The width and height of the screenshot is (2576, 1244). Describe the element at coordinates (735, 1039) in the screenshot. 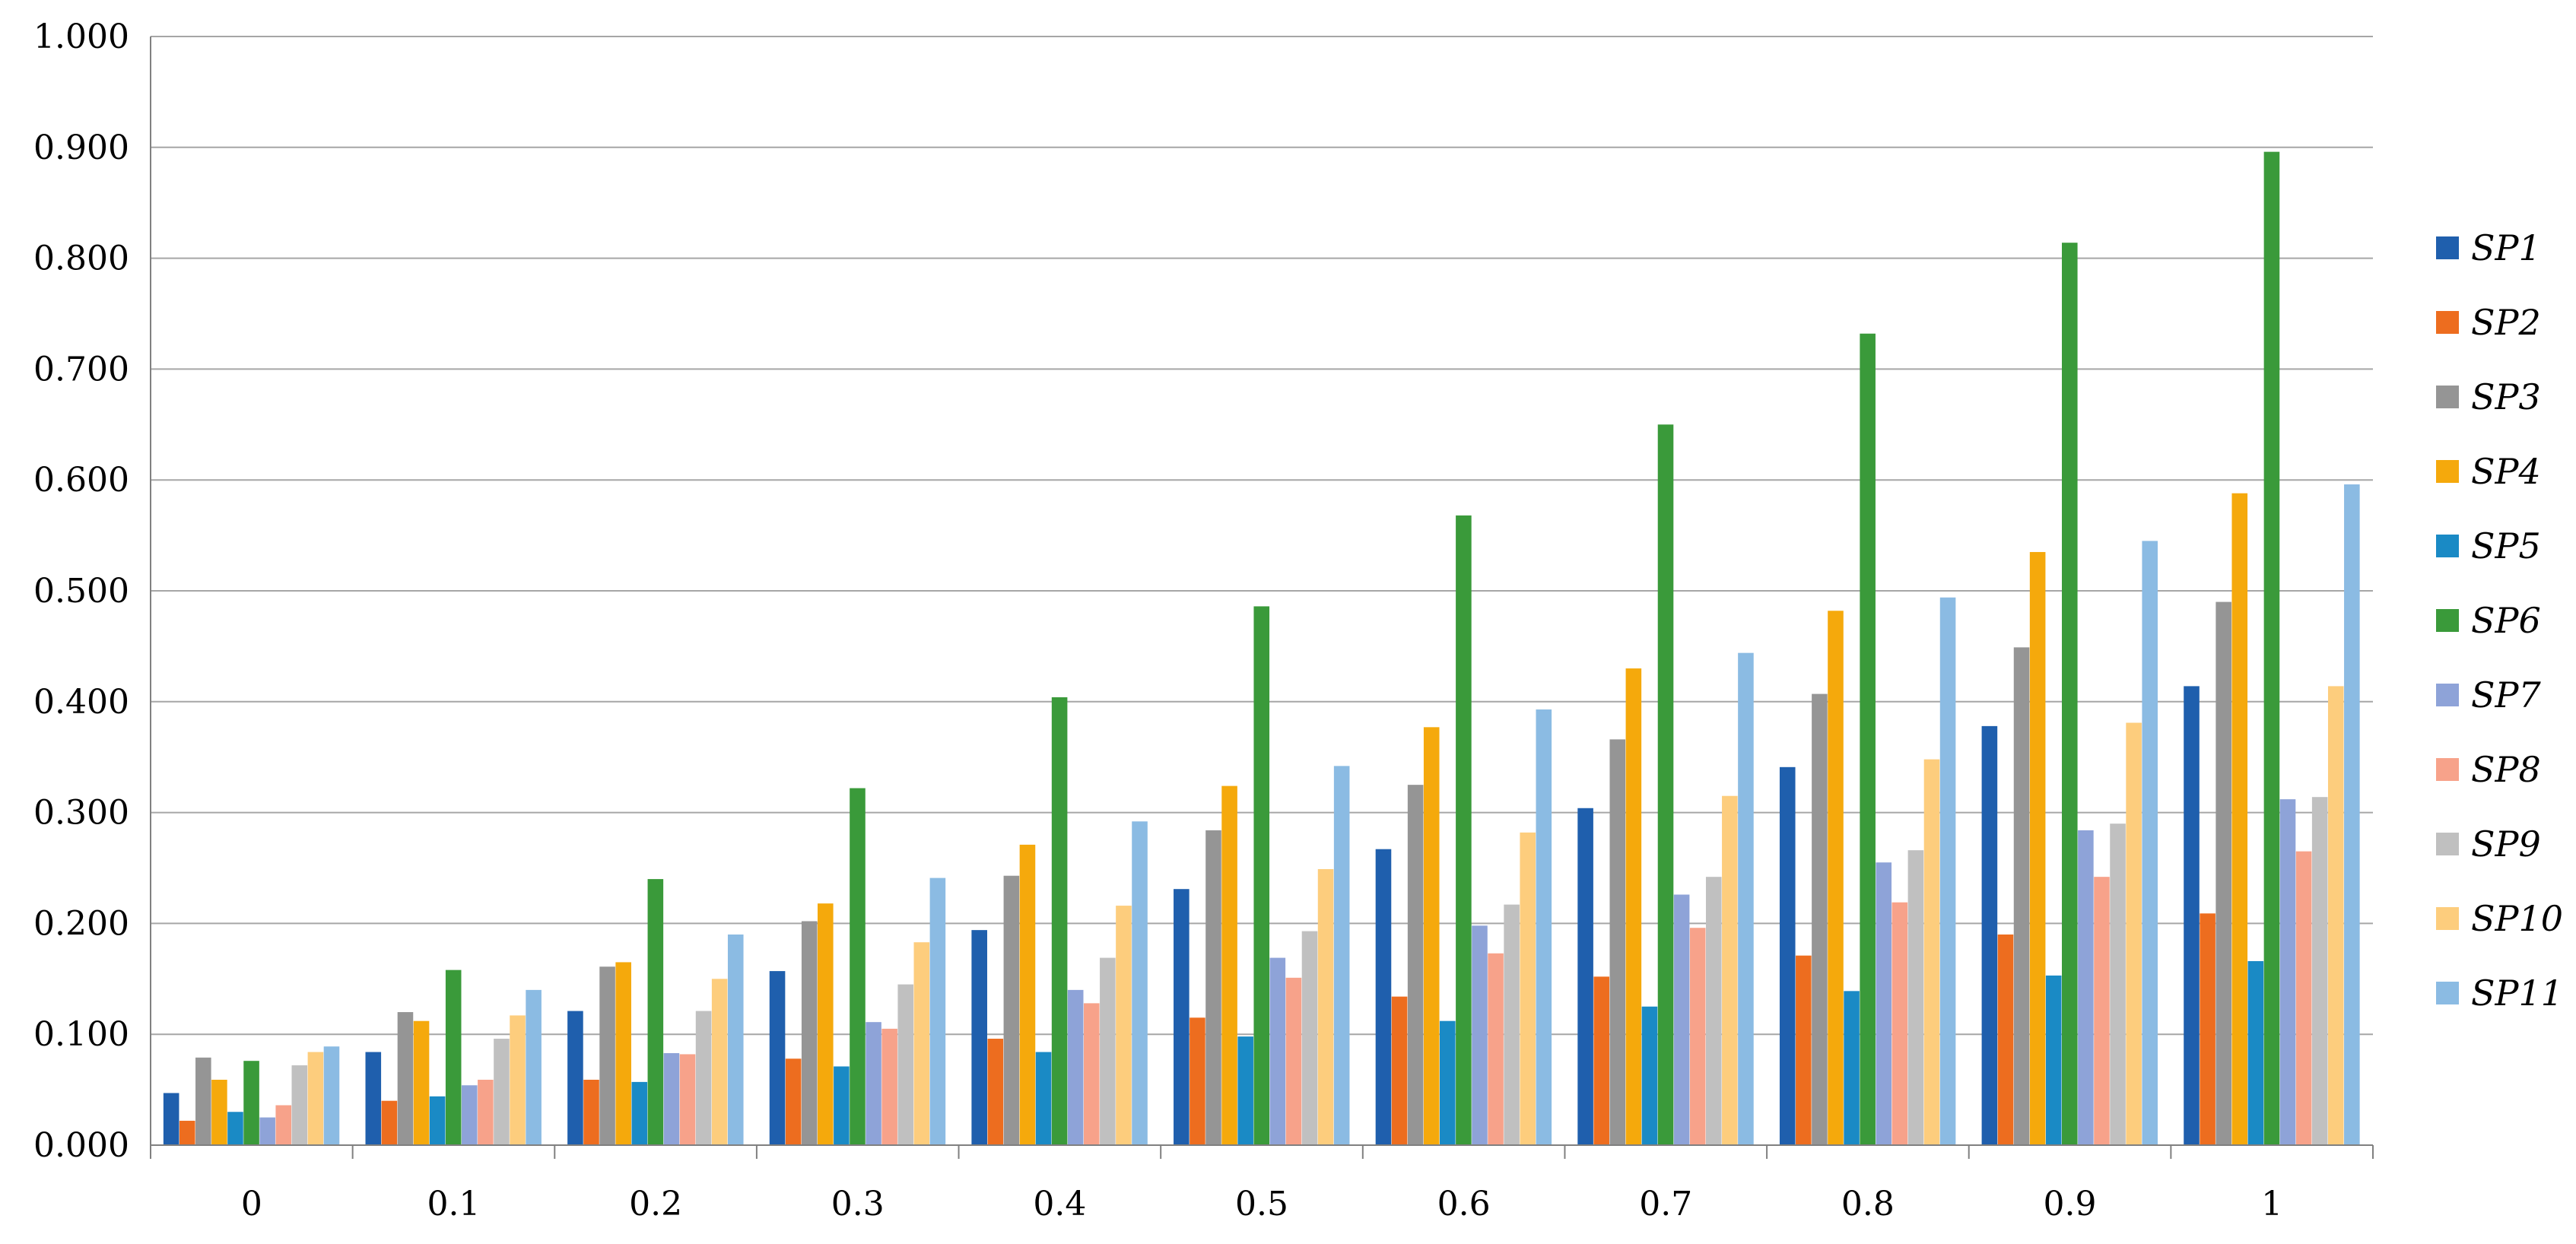

I see `bar-sp11-0.2` at that location.